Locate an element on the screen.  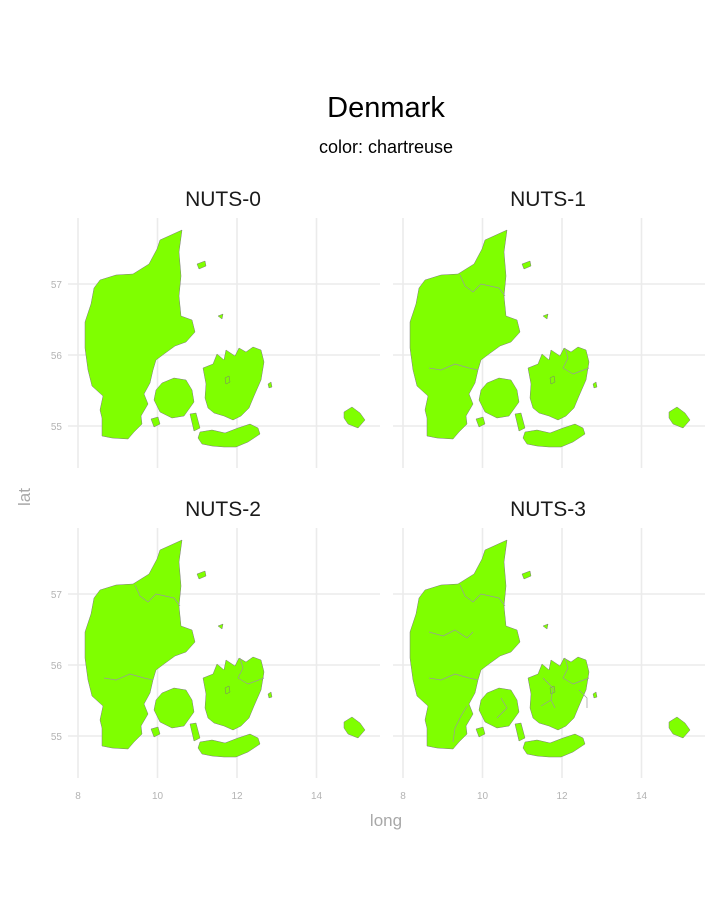
facet-panel: NUTS-0 is located at coordinates (224, 328).